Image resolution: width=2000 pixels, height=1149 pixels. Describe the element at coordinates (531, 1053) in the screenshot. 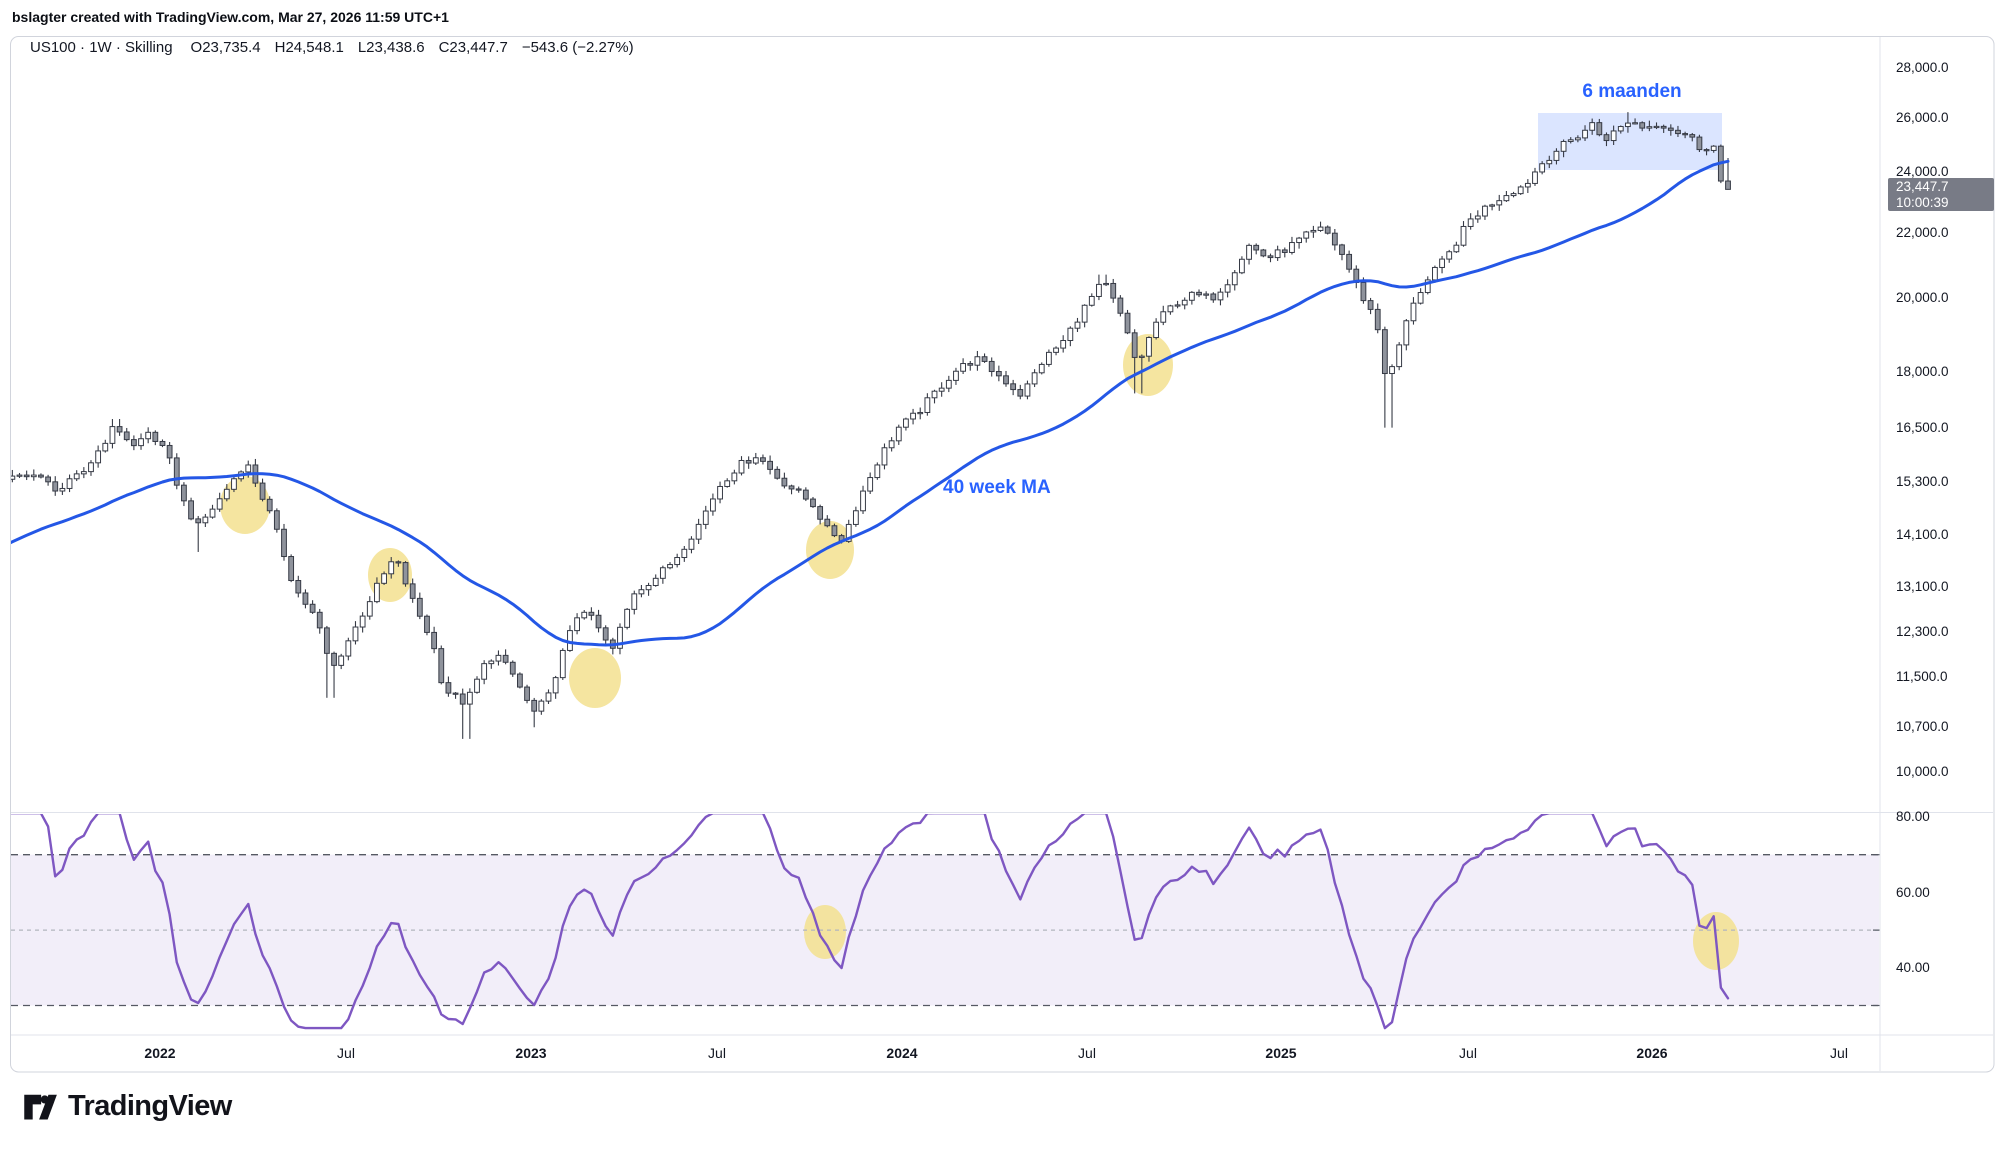

I see `time-axis-tick: 2023` at that location.